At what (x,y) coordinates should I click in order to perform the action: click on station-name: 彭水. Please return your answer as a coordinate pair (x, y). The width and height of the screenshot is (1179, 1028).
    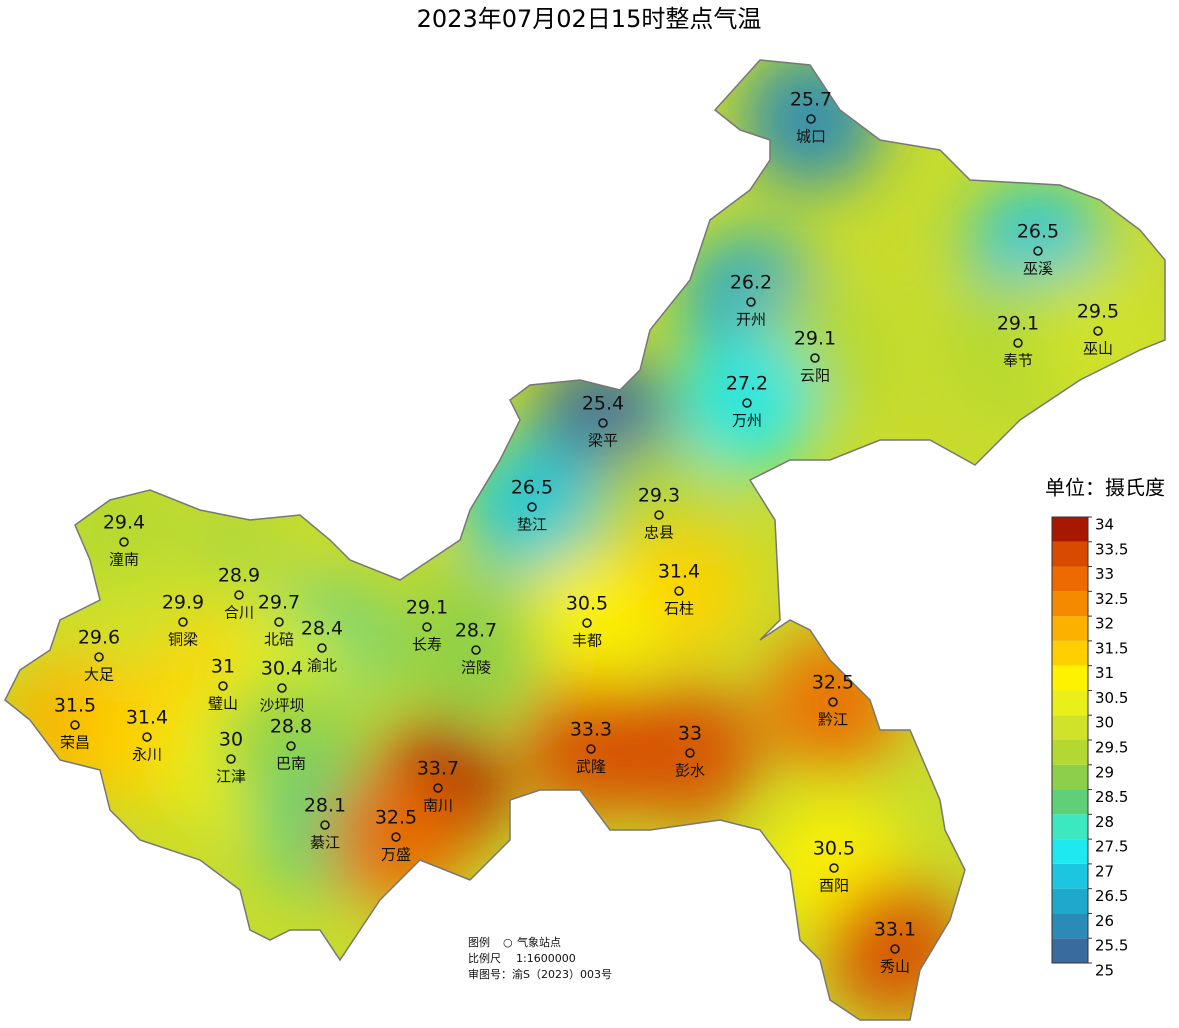
    Looking at the image, I should click on (690, 771).